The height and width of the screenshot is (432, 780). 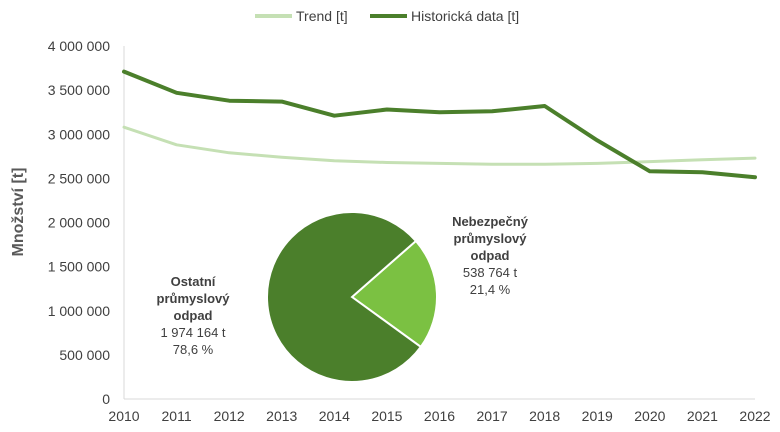 What do you see at coordinates (492, 416) in the screenshot?
I see `x-tick-label: 2017` at bounding box center [492, 416].